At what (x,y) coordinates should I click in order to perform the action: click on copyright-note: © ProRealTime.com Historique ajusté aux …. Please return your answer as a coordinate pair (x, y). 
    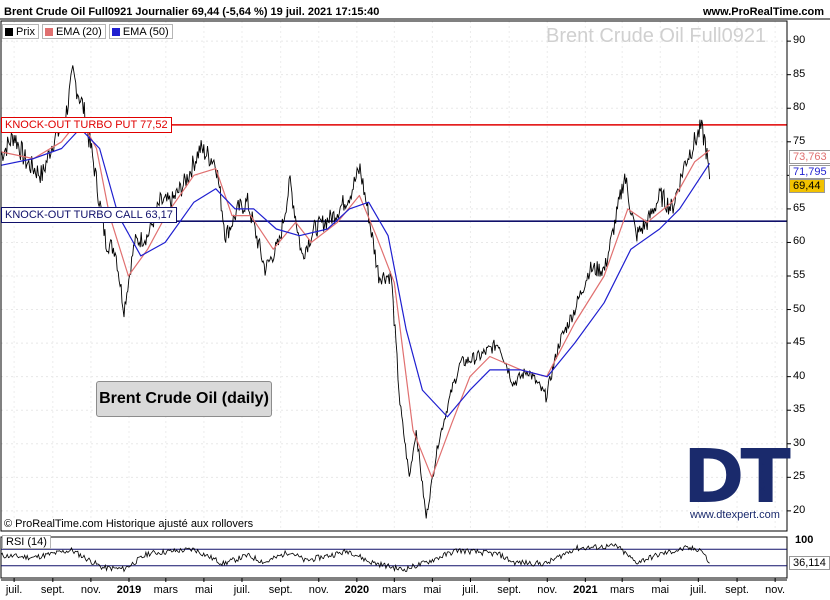
    Looking at the image, I should click on (129, 524).